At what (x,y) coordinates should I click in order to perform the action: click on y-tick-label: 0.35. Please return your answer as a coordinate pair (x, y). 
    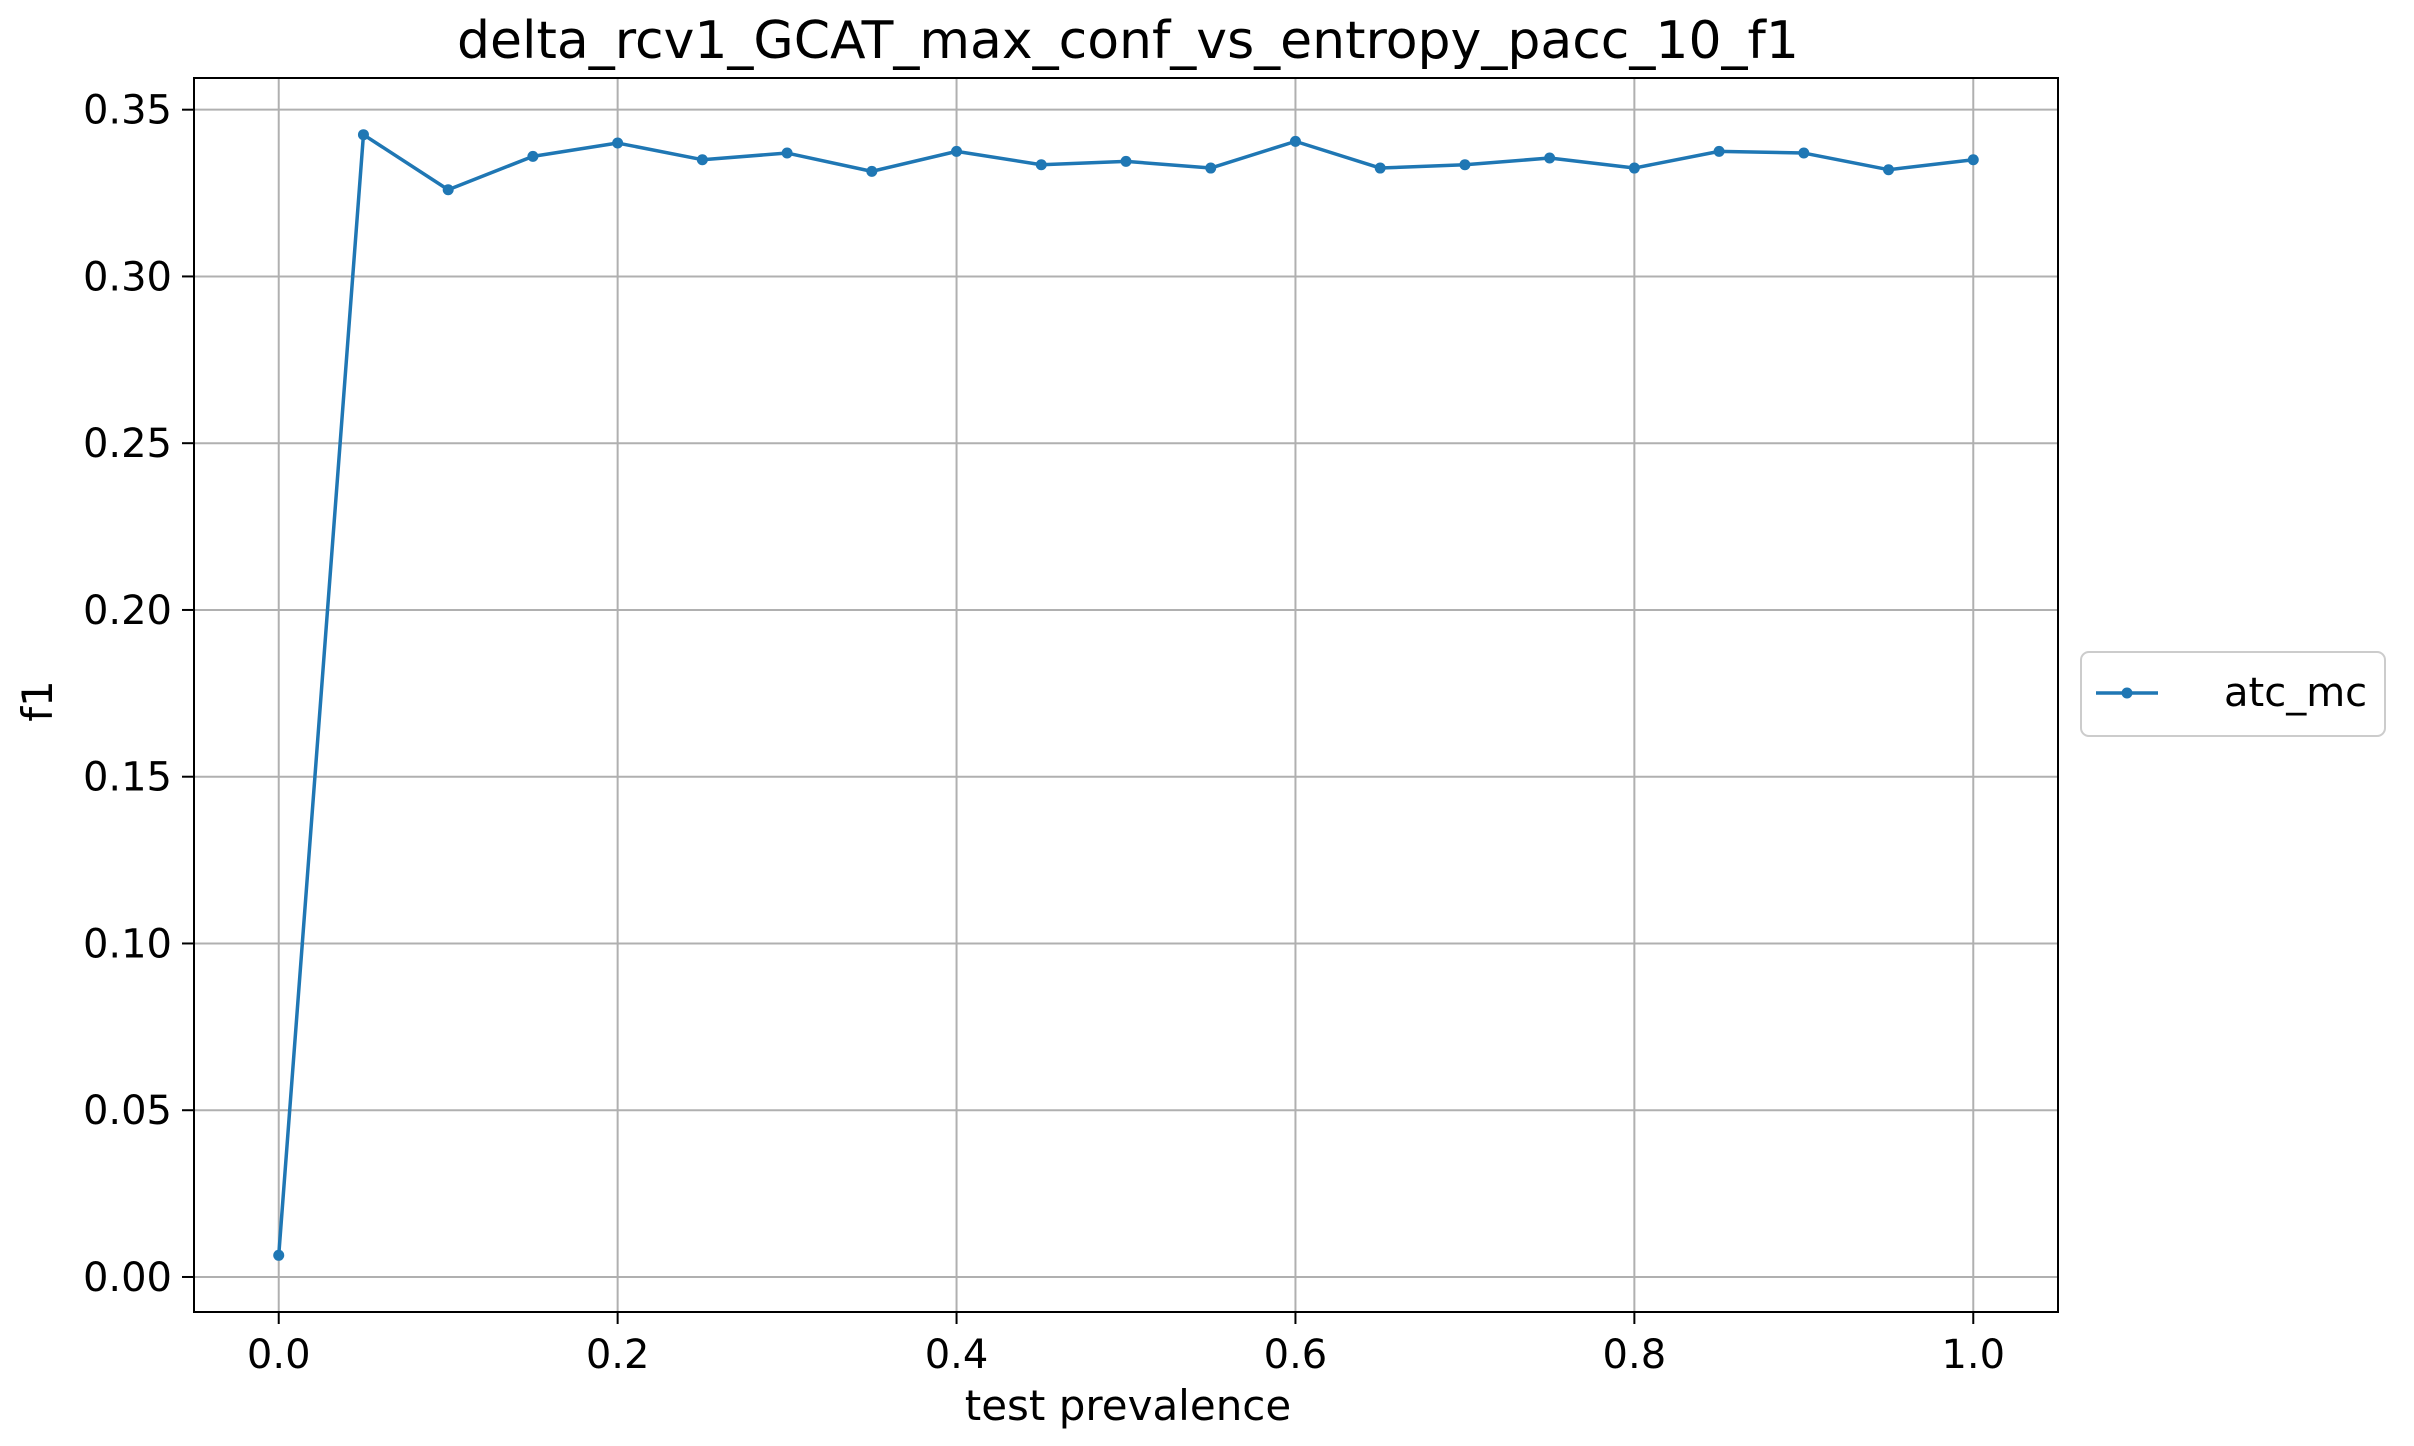
    Looking at the image, I should click on (127, 111).